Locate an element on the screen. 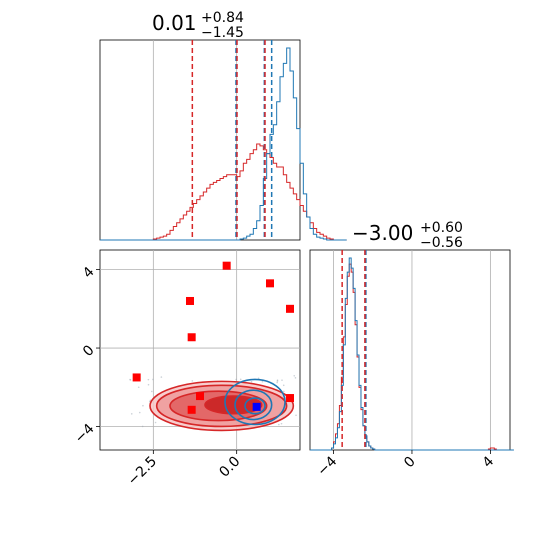  p2-title-upper: +0.60 is located at coordinates (441, 228).